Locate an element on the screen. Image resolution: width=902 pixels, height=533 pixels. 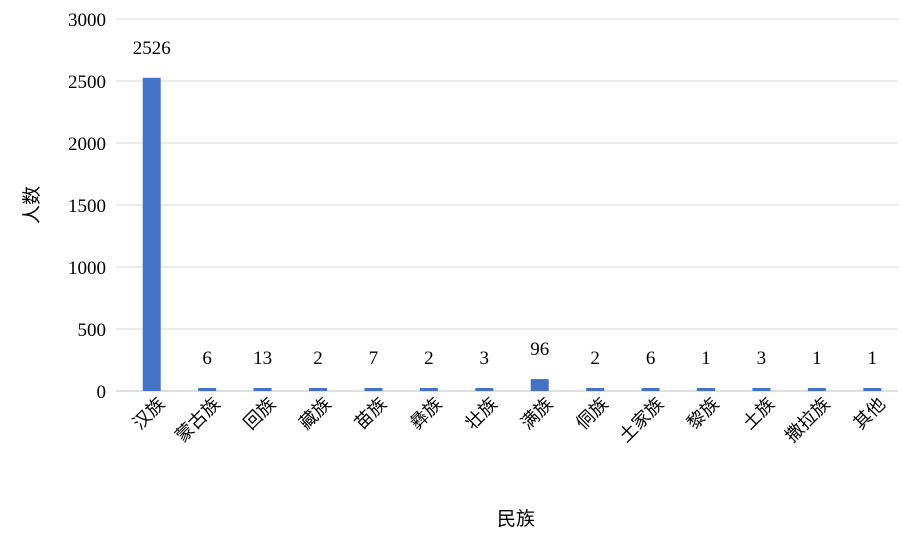
x-tick-label: 汉族 is located at coordinates (149, 414).